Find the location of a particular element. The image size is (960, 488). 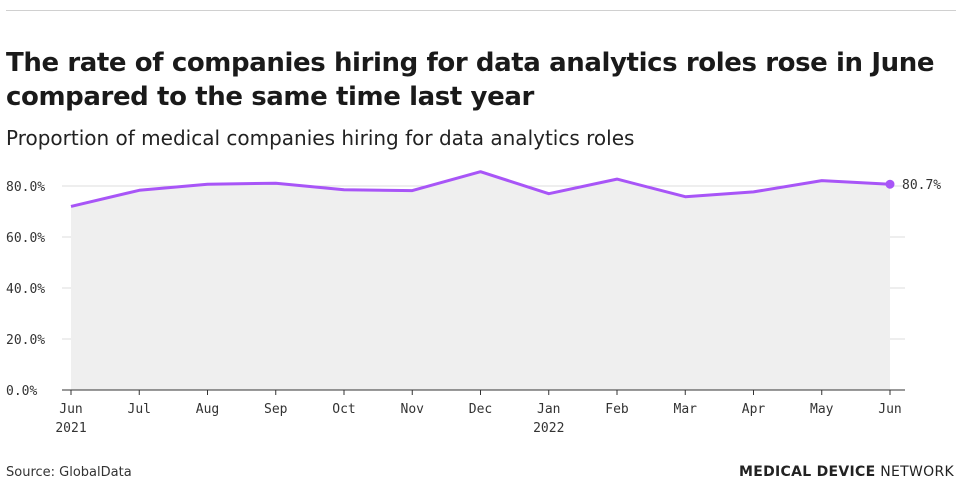

y-axis-ticks: 0.0% 20.0% 40.0% 60.0% 80.0% is located at coordinates (25, 289).